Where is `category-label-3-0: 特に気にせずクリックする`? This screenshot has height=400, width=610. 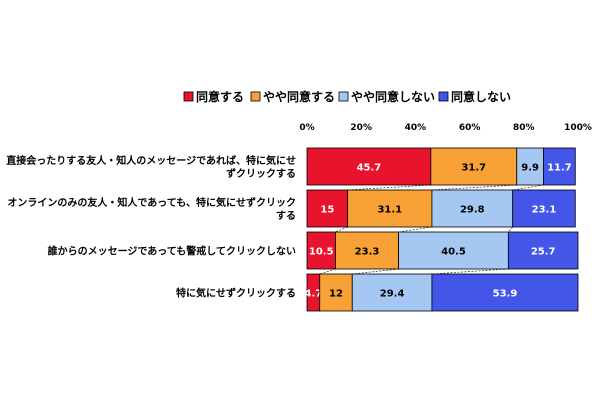 category-label-3-0: 特に気にせずクリックする is located at coordinates (236, 293).